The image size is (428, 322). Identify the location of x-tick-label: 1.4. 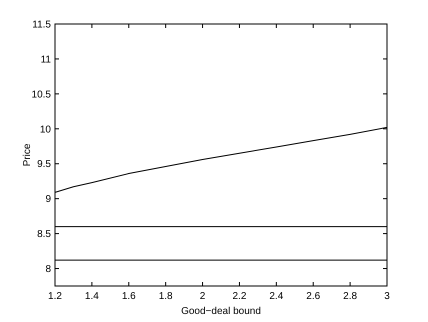
(92, 296).